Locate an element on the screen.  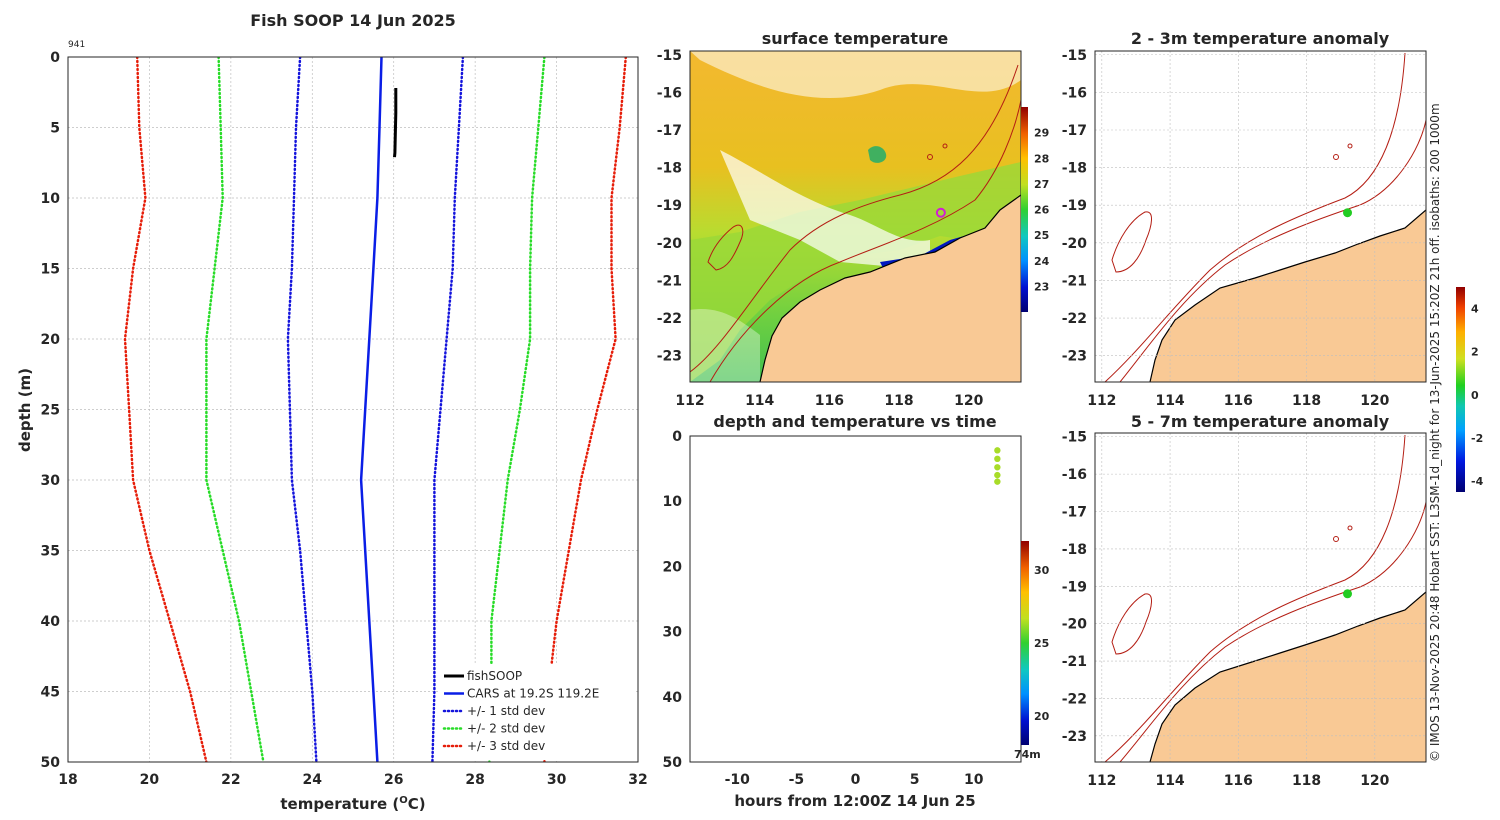
x-tick-label: -10 is located at coordinates (738, 780).